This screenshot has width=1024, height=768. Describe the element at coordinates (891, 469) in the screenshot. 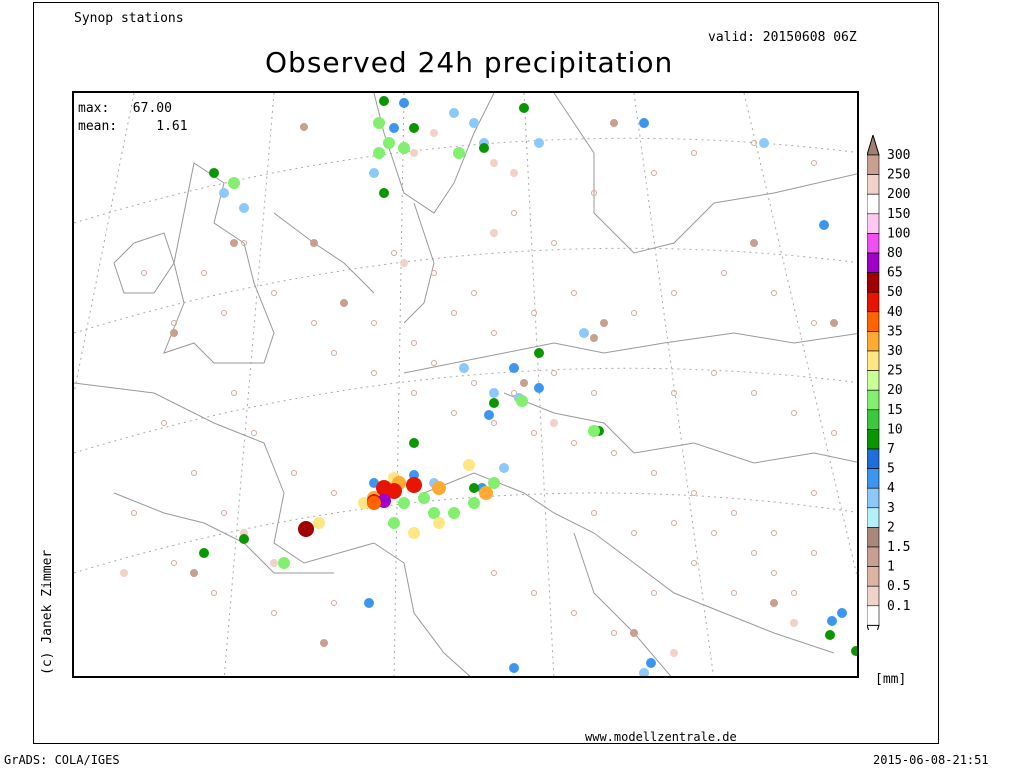

I see `legend-label-5: 5` at that location.